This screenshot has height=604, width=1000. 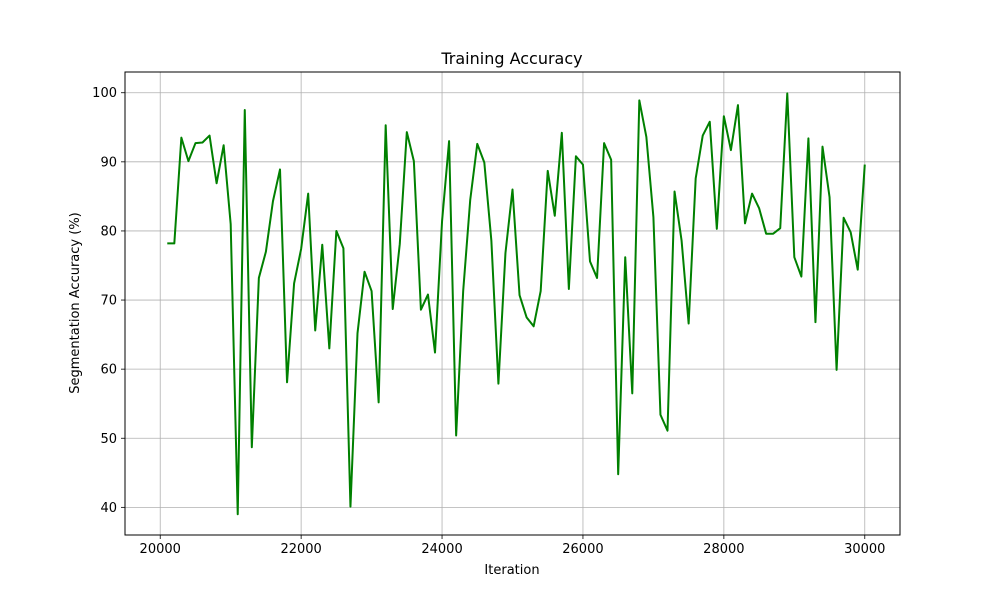 What do you see at coordinates (441, 549) in the screenshot?
I see `x-tick-label: 24000` at bounding box center [441, 549].